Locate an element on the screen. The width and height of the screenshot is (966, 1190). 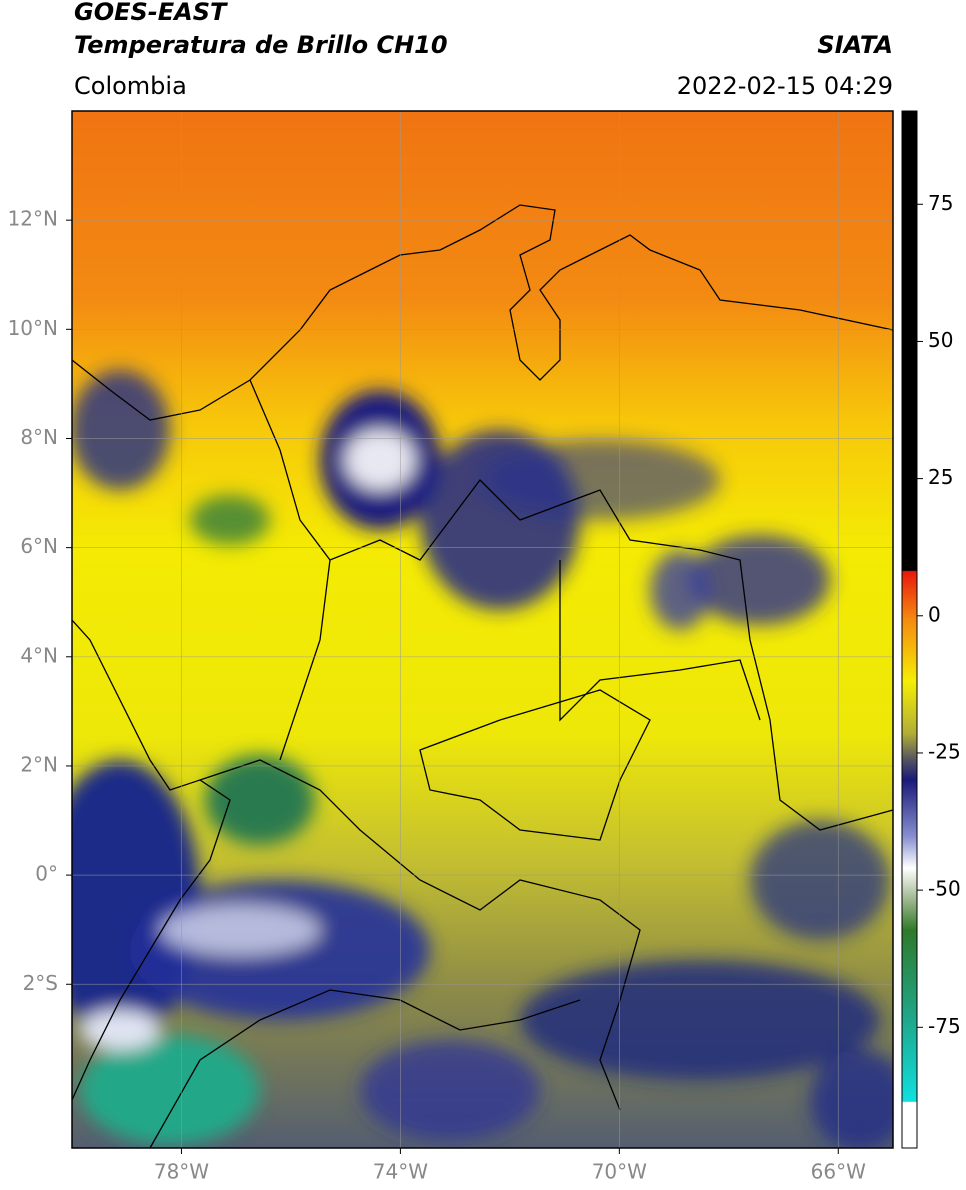
colorbar-tick-label: -50 is located at coordinates (944, 889).